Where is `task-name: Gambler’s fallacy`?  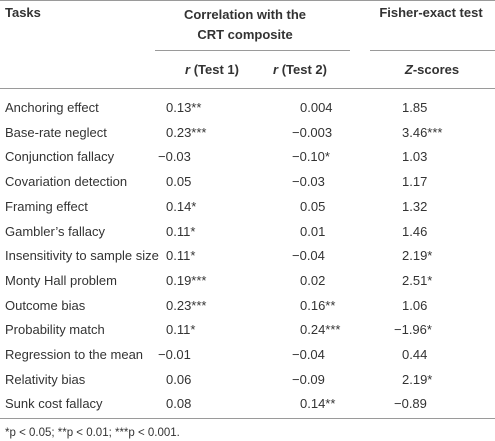 task-name: Gambler’s fallacy is located at coordinates (55, 231).